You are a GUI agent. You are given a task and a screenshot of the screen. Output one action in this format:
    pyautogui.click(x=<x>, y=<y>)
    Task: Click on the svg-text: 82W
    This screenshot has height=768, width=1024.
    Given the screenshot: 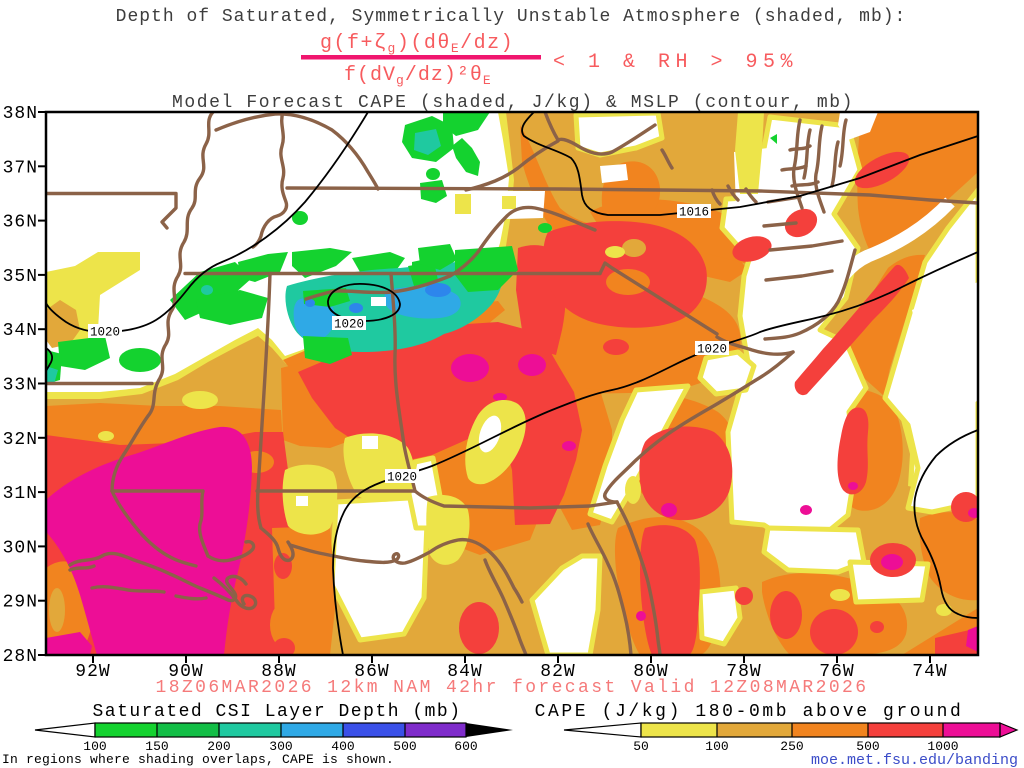 What is the action you would take?
    pyautogui.click(x=557, y=672)
    